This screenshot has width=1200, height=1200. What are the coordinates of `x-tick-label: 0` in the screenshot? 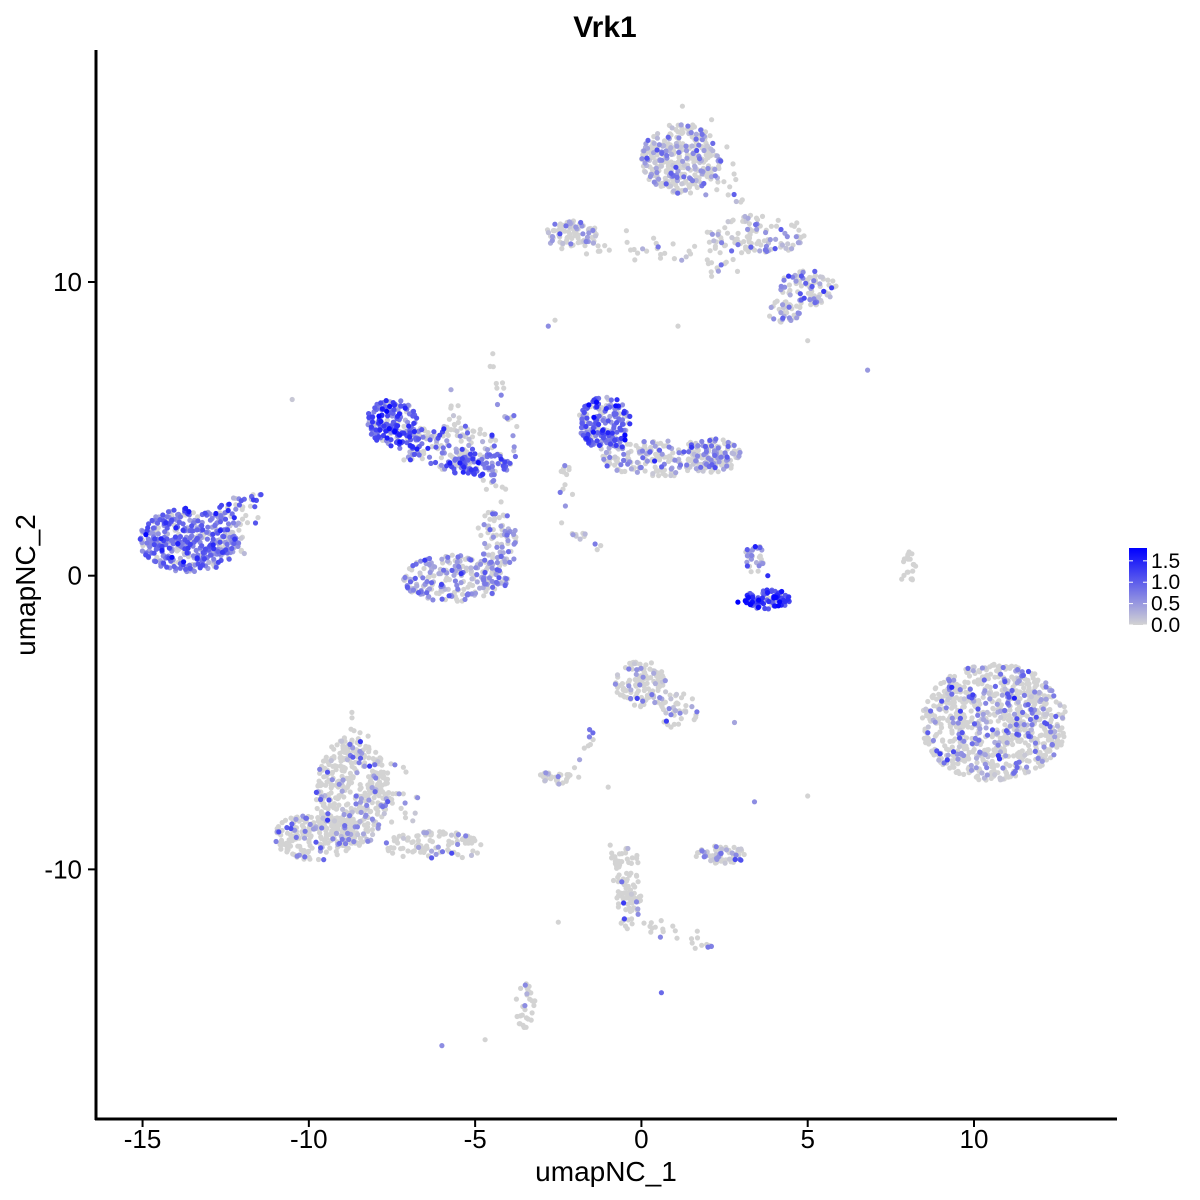 It's located at (641, 1139).